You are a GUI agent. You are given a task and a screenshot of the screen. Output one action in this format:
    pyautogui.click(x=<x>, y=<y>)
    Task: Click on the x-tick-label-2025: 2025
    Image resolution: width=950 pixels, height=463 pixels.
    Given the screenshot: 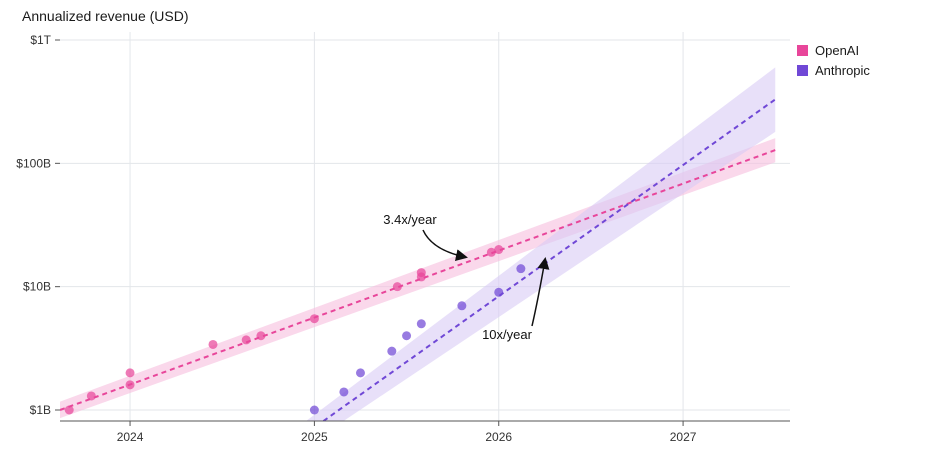 What is the action you would take?
    pyautogui.click(x=314, y=437)
    